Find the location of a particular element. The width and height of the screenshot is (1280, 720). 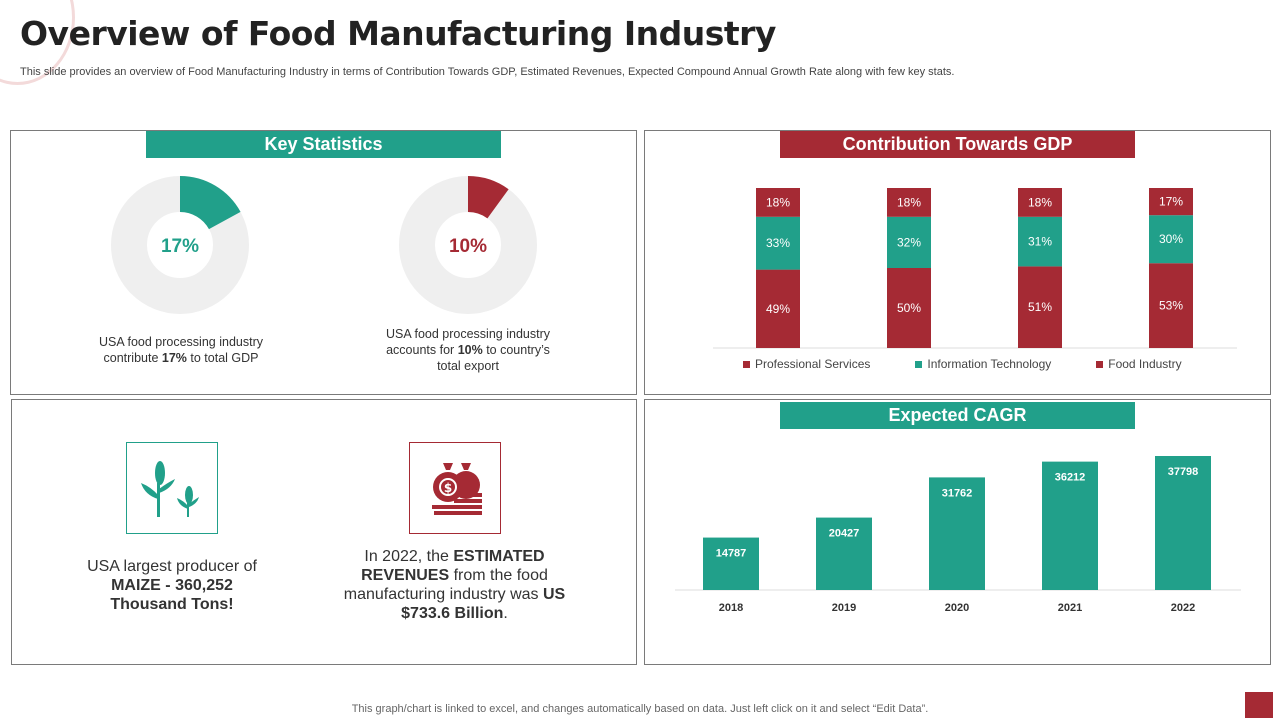

donut-export-label: 10% is located at coordinates (468, 246).